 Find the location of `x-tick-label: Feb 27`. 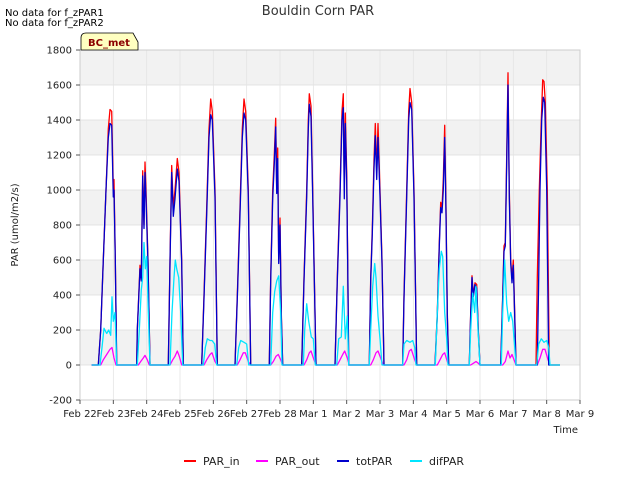

x-tick-label: Feb 27 is located at coordinates (247, 414).